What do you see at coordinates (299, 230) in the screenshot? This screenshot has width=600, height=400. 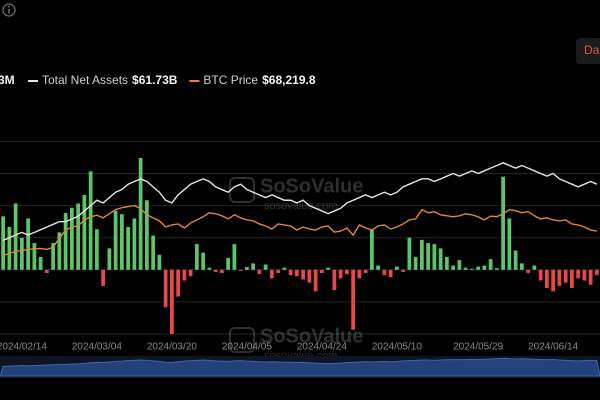 I see `line-series` at bounding box center [299, 230].